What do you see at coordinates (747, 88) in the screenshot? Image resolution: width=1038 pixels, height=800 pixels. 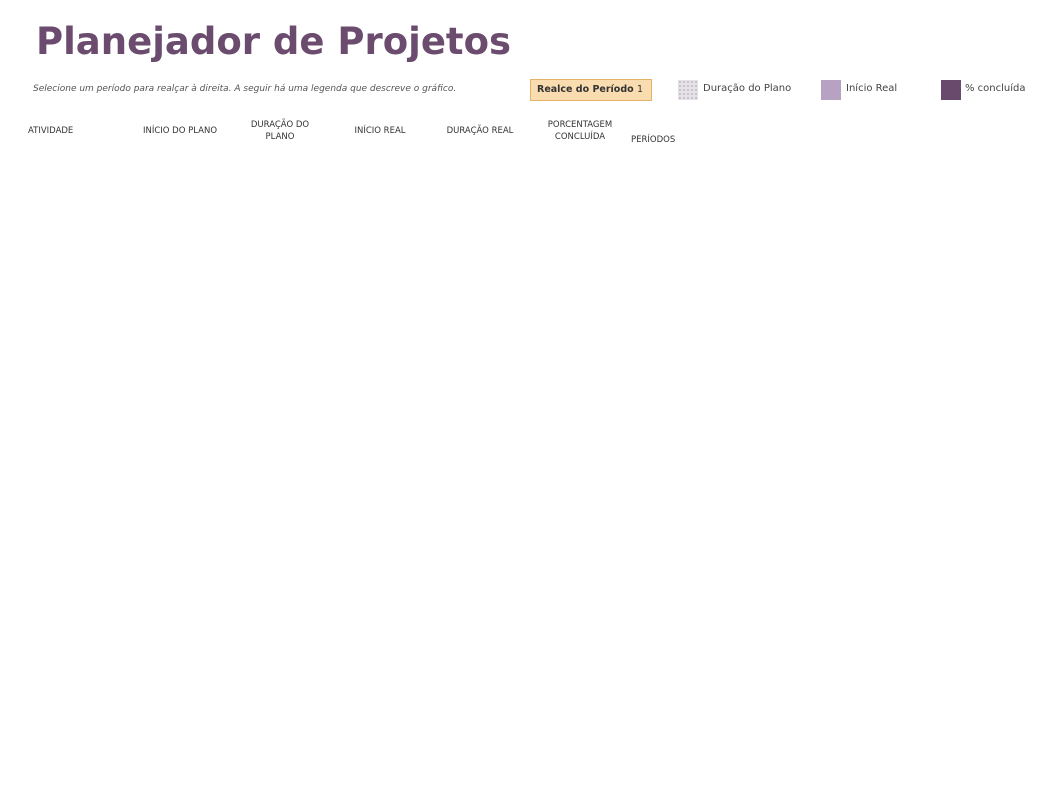 I see `legend-label: Duração do Plano` at bounding box center [747, 88].